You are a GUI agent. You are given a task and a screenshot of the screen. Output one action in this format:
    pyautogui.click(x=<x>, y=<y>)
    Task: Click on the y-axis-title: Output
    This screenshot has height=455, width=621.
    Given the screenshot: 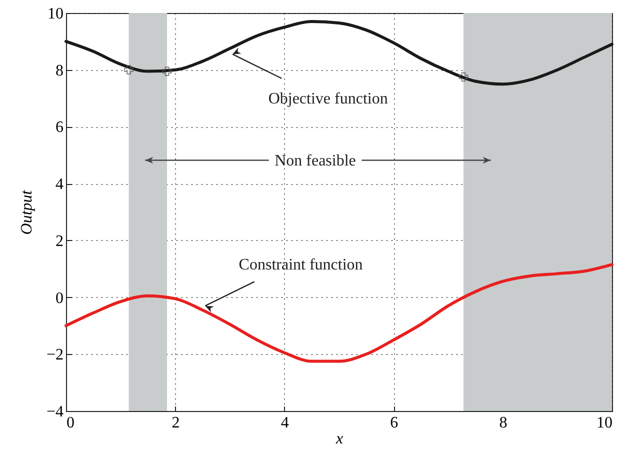 What is the action you would take?
    pyautogui.click(x=27, y=212)
    